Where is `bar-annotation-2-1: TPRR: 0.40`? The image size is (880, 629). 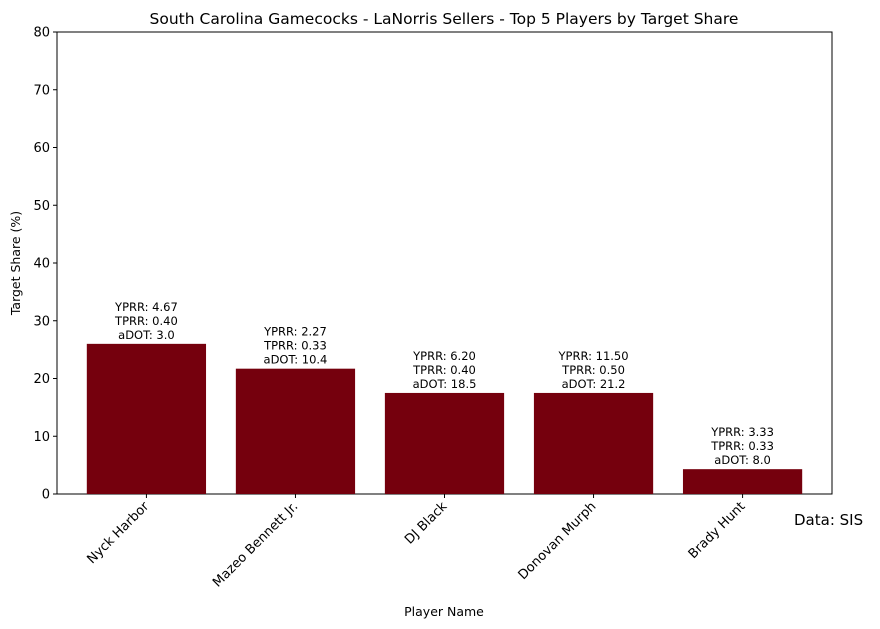
bar-annotation-2-1: TPRR: 0.40 is located at coordinates (444, 370).